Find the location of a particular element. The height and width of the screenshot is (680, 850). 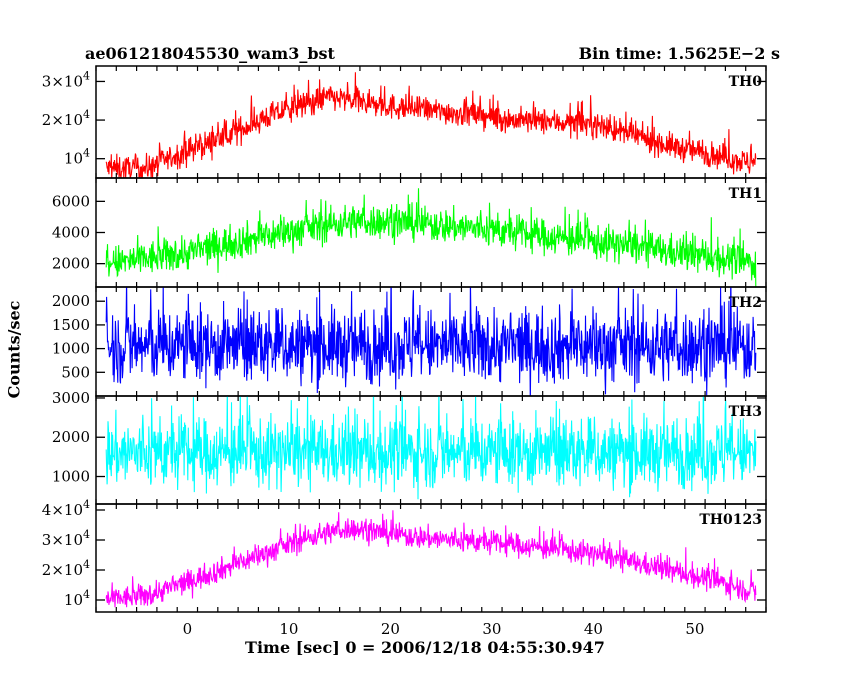

y-tick-label: 3000 is located at coordinates (71, 398).